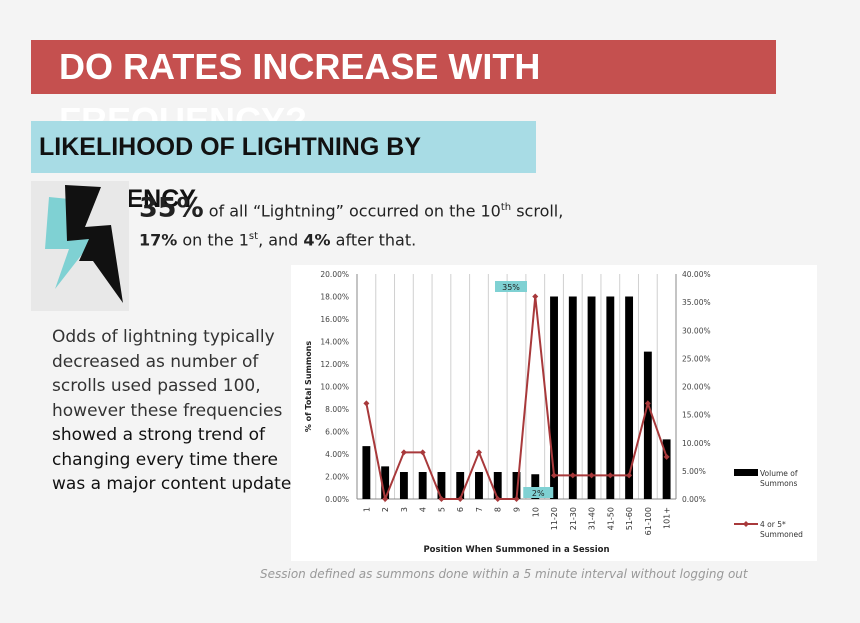 This screenshot has width=860, height=623. What do you see at coordinates (537, 211) in the screenshot?
I see `stat-line1-b: scroll,` at bounding box center [537, 211].